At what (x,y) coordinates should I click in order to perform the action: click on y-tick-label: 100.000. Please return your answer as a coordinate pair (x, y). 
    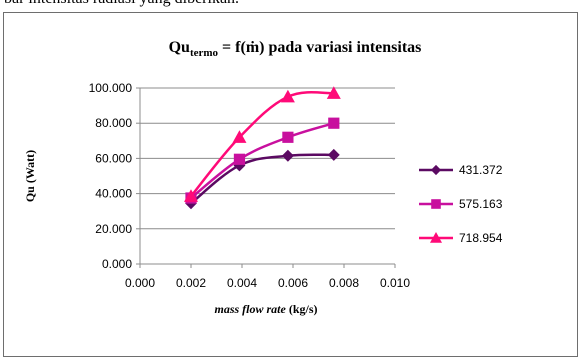
    Looking at the image, I should click on (111, 88).